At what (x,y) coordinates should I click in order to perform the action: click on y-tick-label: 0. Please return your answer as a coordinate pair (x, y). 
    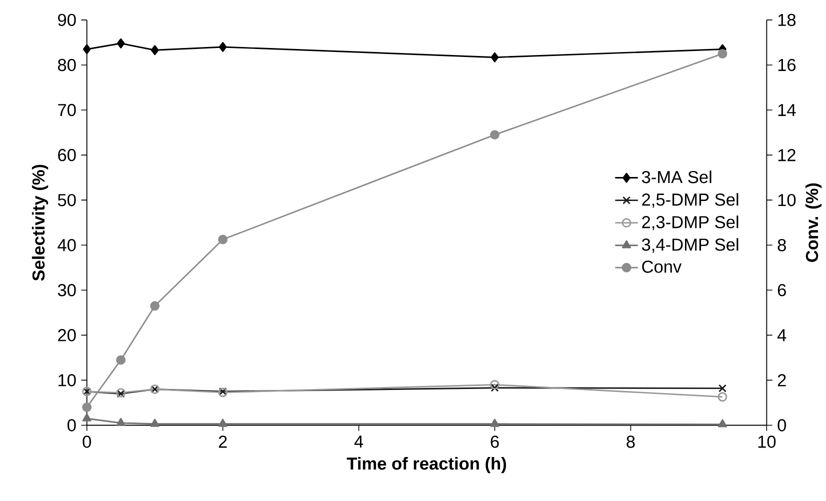
    Looking at the image, I should click on (72, 425).